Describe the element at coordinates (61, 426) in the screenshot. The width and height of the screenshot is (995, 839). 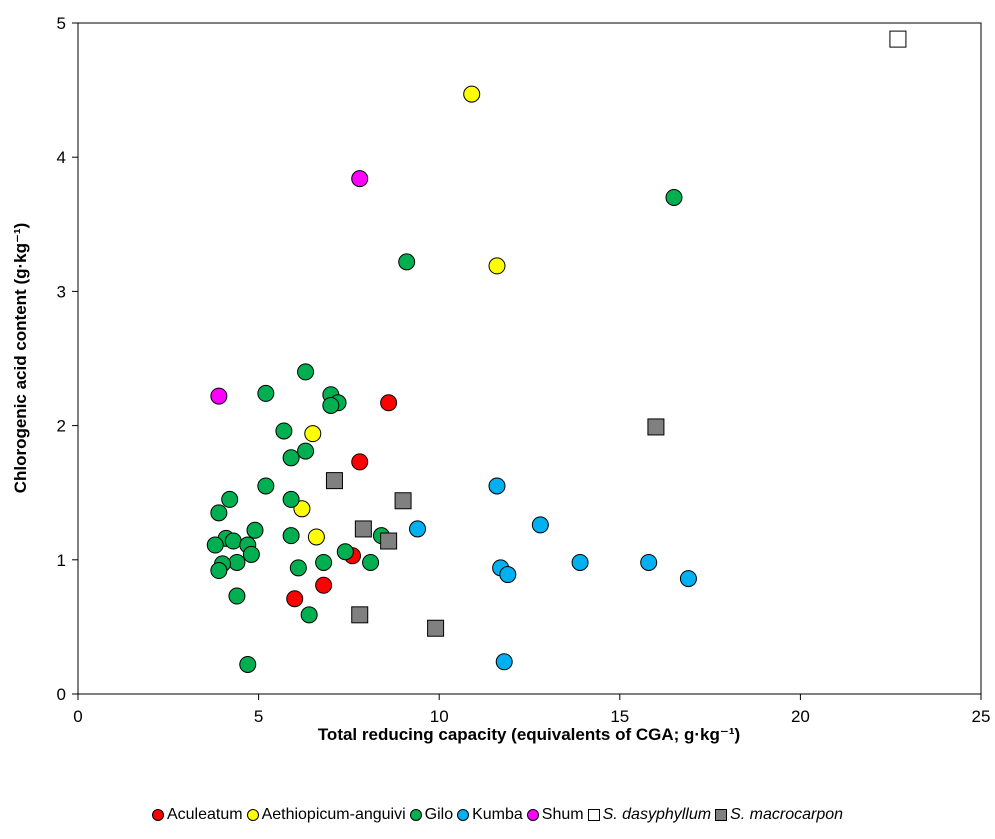
I see `y-tick-label: 2` at that location.